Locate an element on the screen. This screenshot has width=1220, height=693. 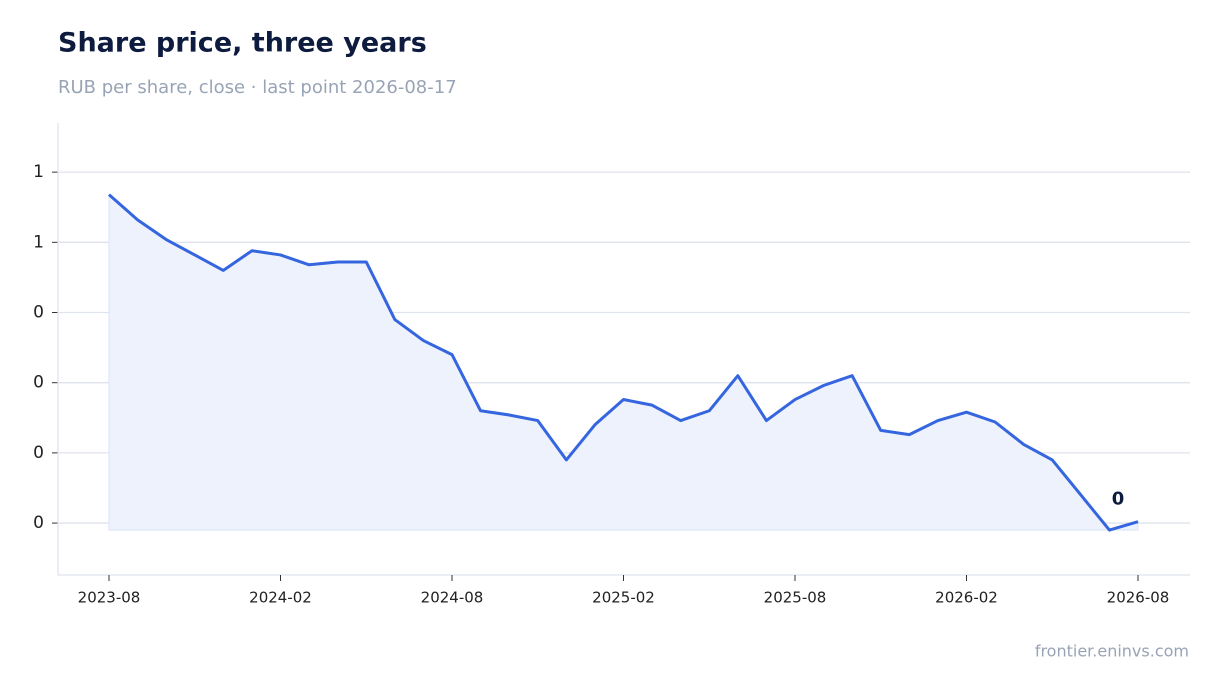
source: frontier.eninvs.com is located at coordinates (1112, 651).